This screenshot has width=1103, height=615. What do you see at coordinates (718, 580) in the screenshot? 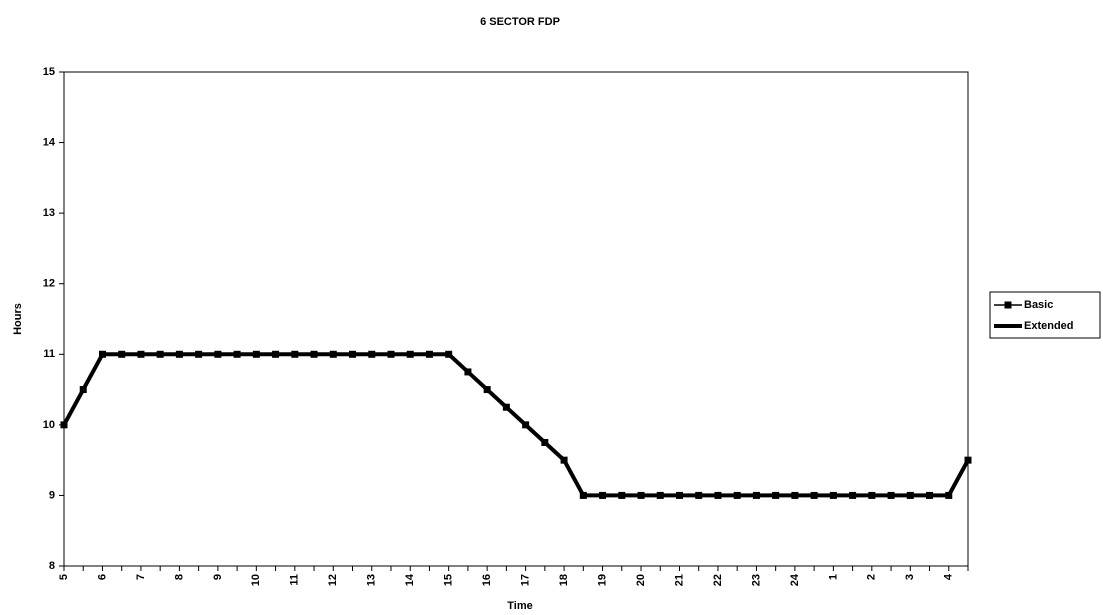
I see `x-tick-label: 22` at bounding box center [718, 580].